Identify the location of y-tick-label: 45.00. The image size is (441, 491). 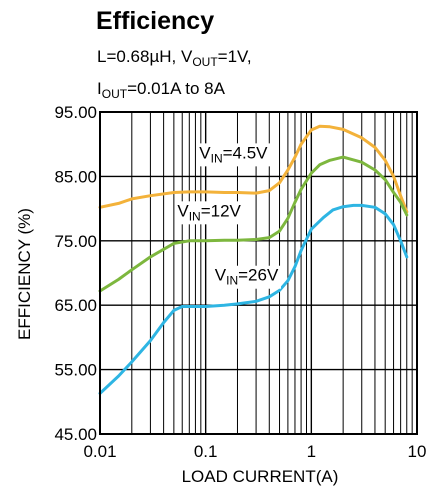
(75, 434).